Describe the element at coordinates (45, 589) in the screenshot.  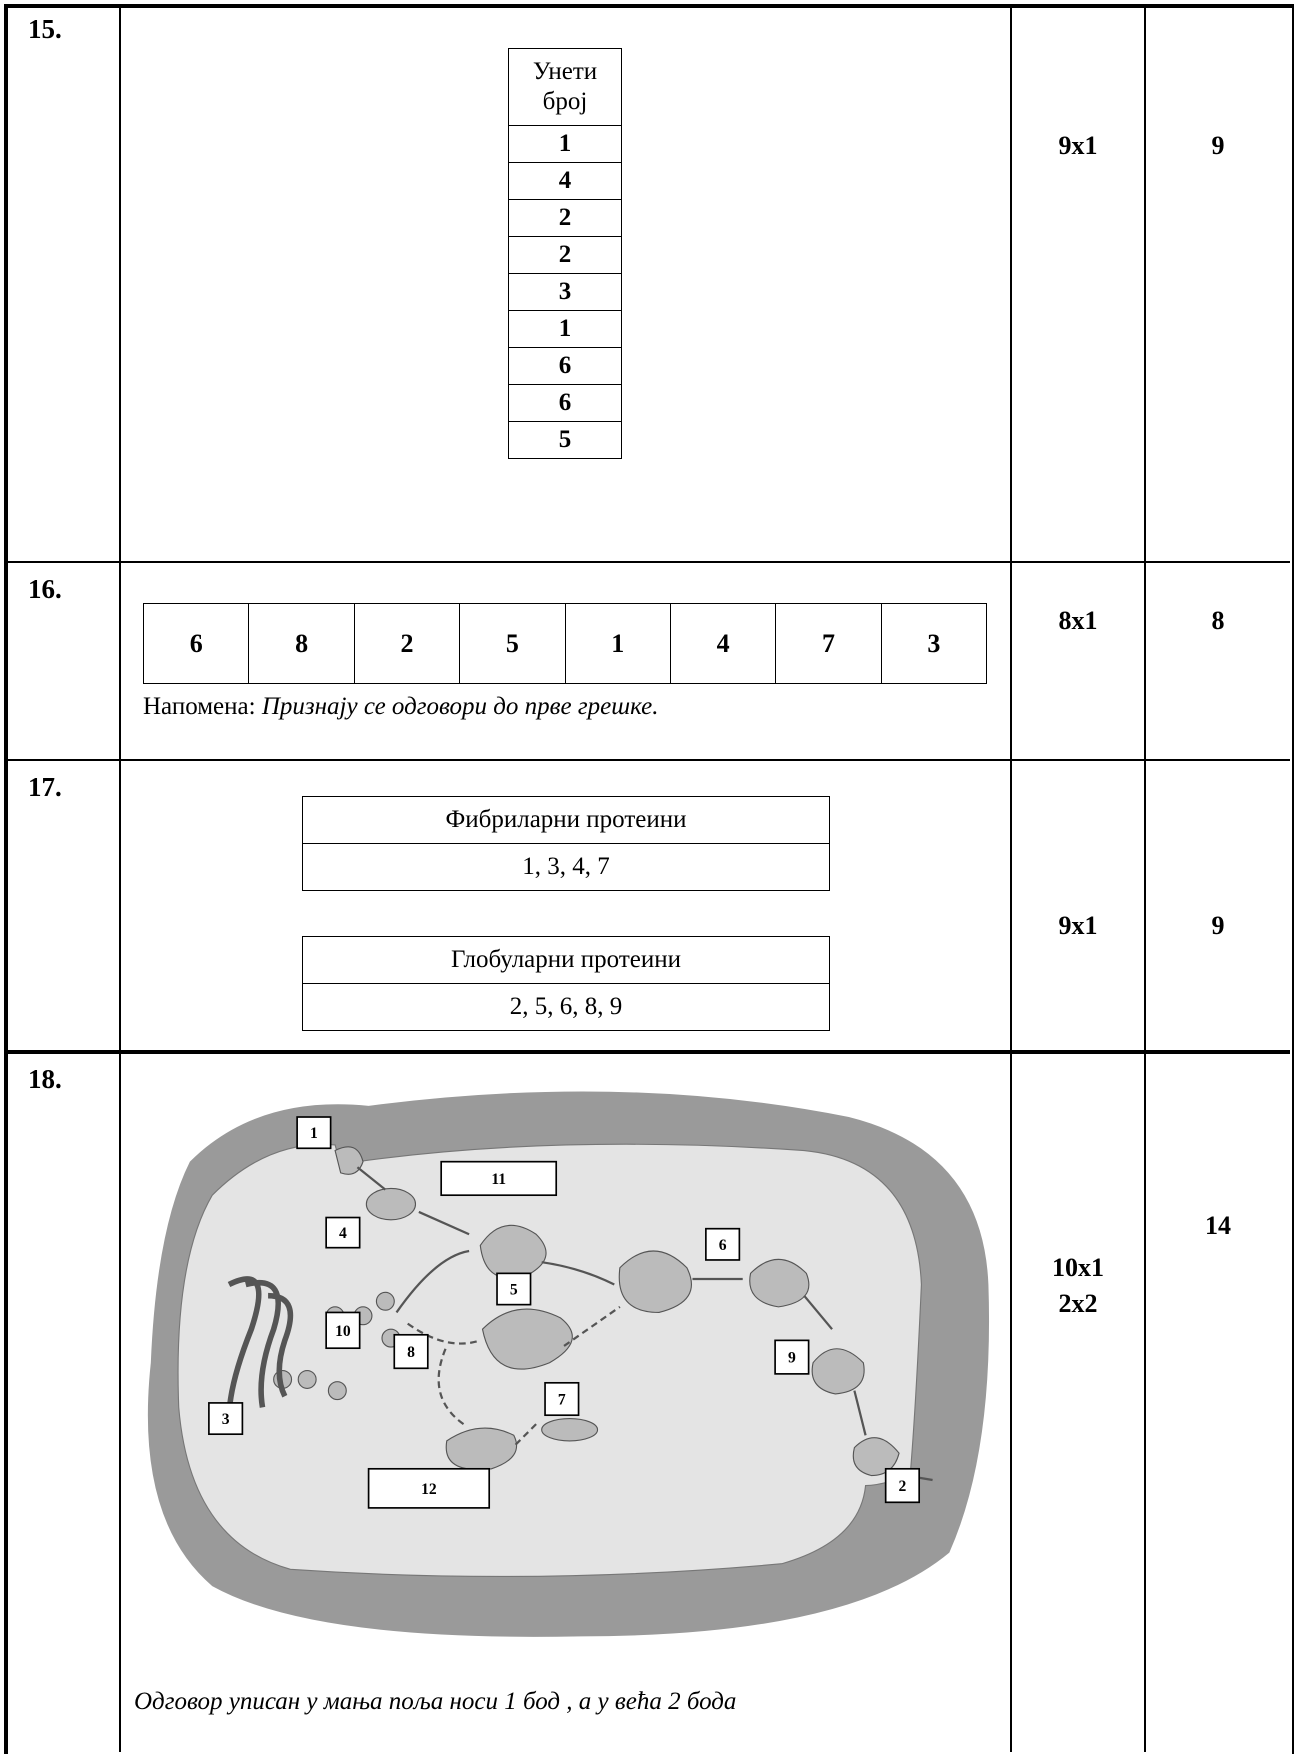
I see `row-number: 16.` at that location.